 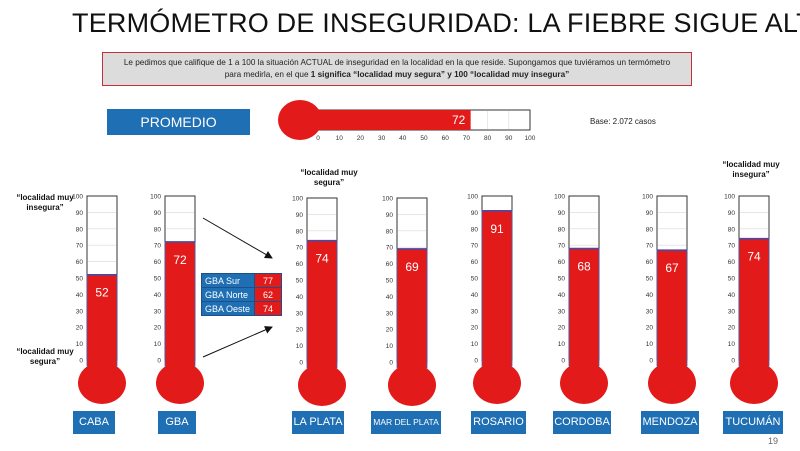 What do you see at coordinates (228, 294) in the screenshot?
I see `gba-label: GBA Norte` at bounding box center [228, 294].